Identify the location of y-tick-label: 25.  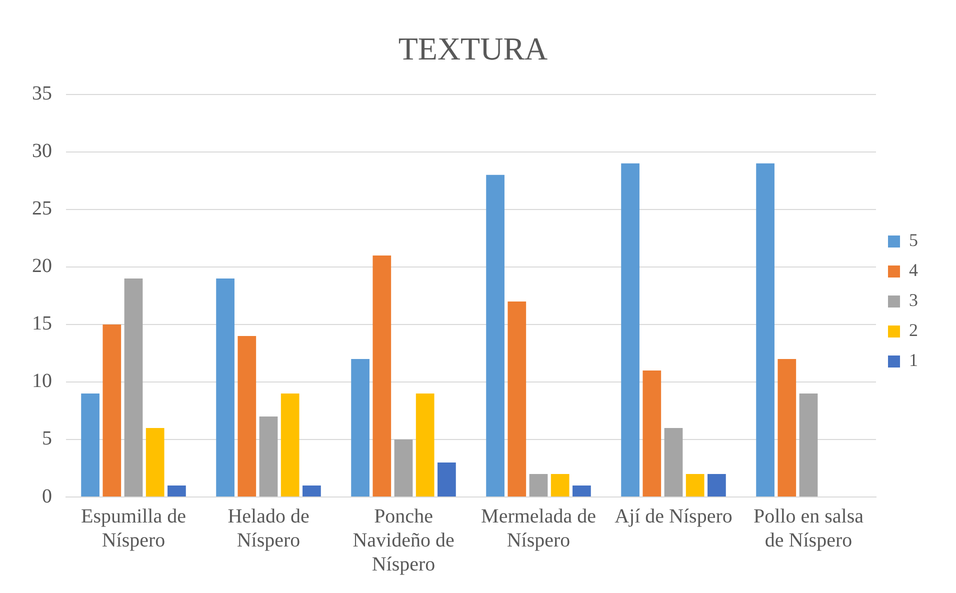
(42, 209).